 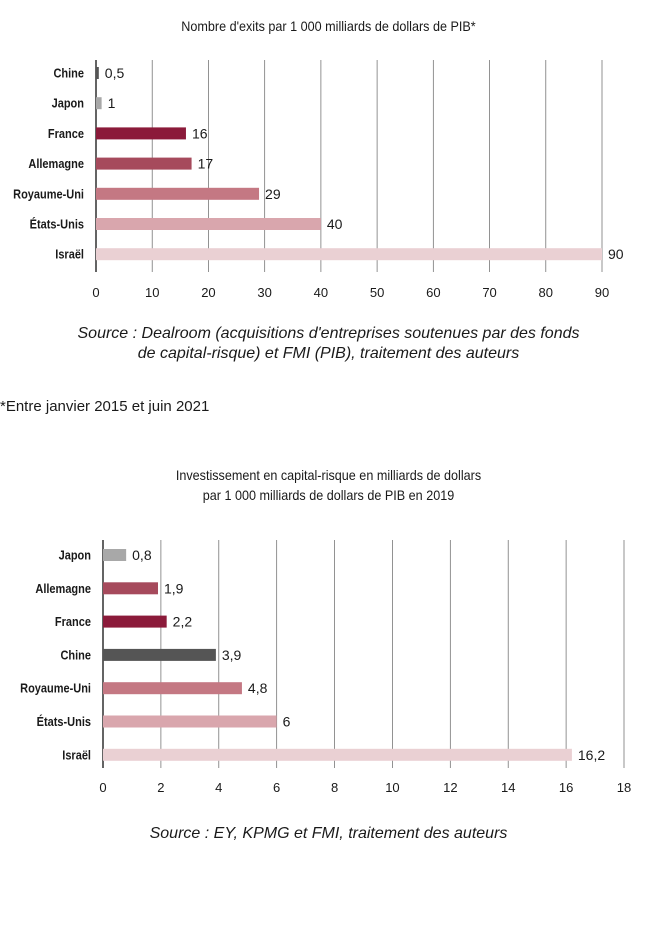 What do you see at coordinates (68, 74) in the screenshot?
I see `chart1-category-label: Chine` at bounding box center [68, 74].